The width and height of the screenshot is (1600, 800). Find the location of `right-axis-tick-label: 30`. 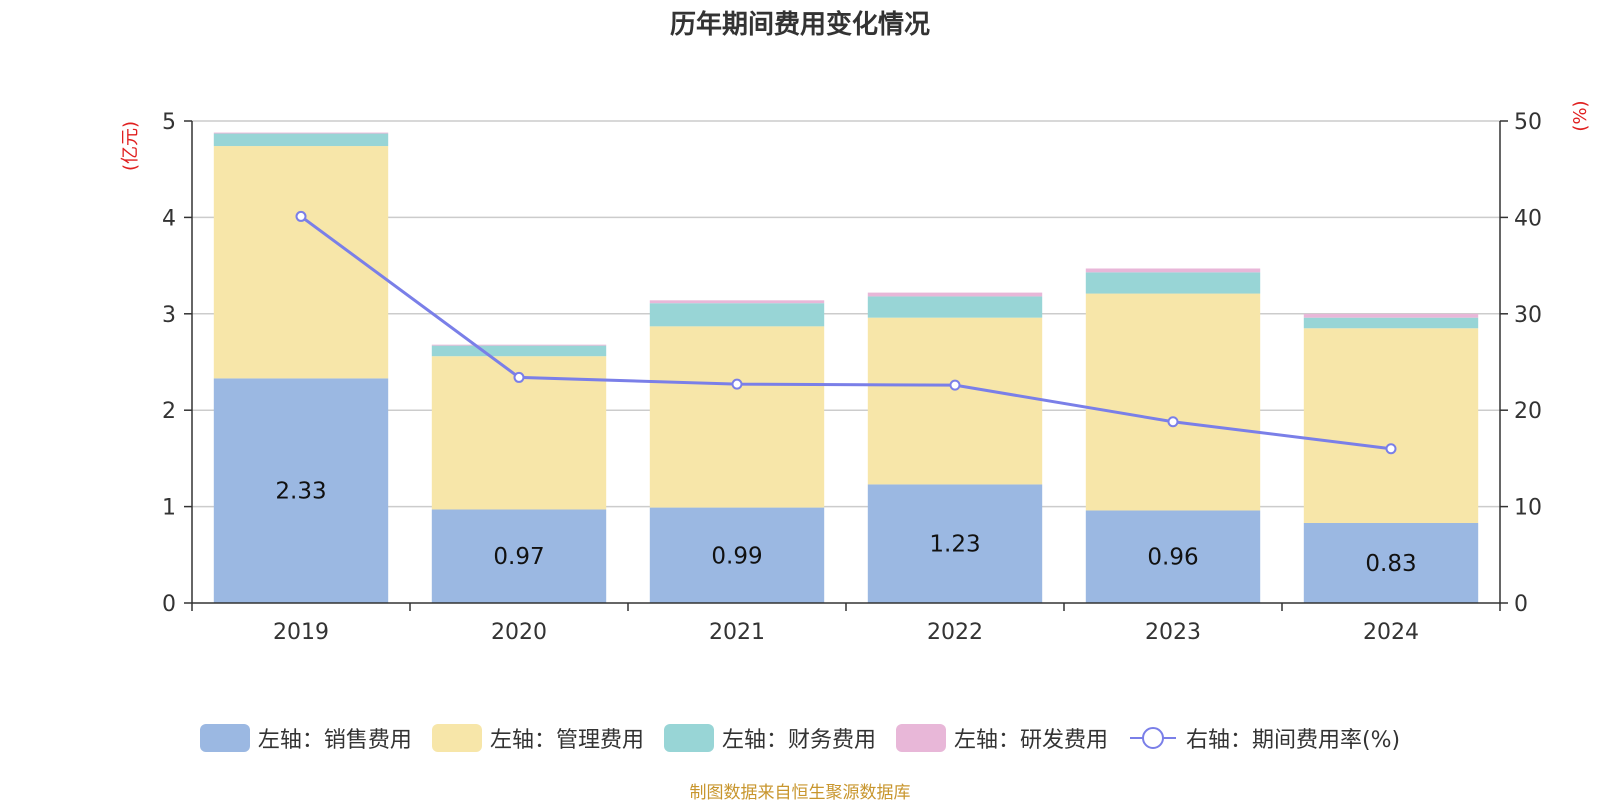

right-axis-tick-label: 30 is located at coordinates (1528, 315).